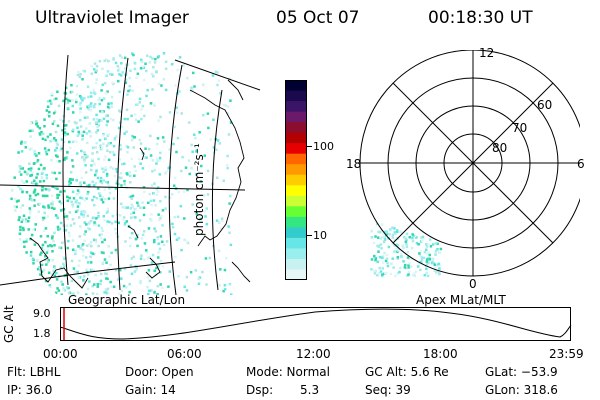 Image resolution: width=600 pixels, height=400 pixels. Describe the element at coordinates (184, 354) in the screenshot. I see `altitude-x-tick-0600: 06:00` at that location.